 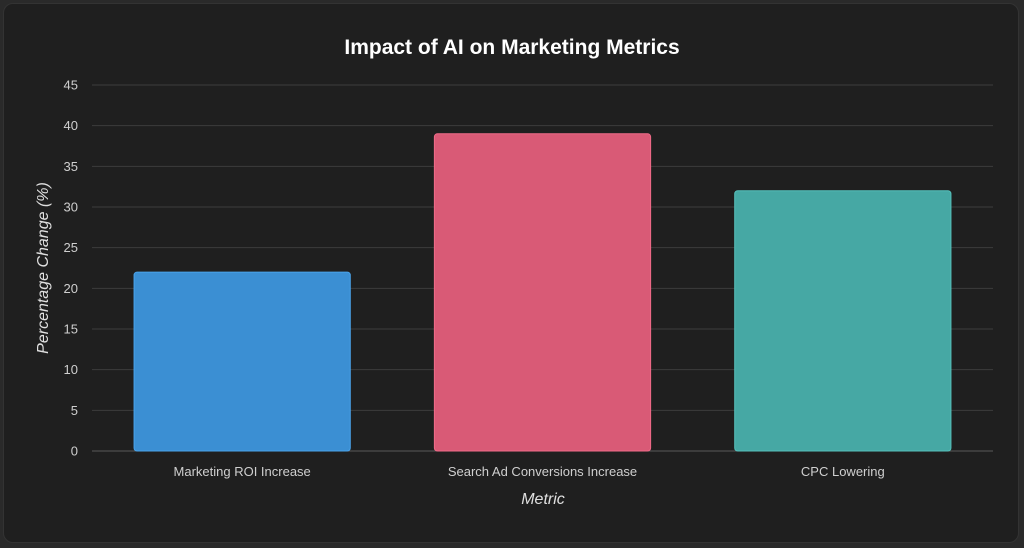 I want to click on chart-title: Impact of AI on Marketing Metrics, so click(x=511, y=47).